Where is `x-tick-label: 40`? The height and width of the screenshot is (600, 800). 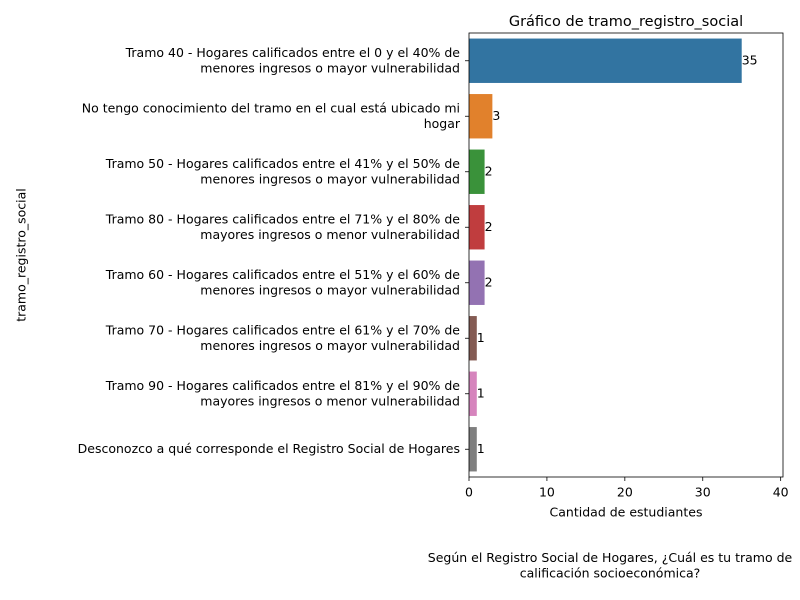 x-tick-label: 40 is located at coordinates (781, 492).